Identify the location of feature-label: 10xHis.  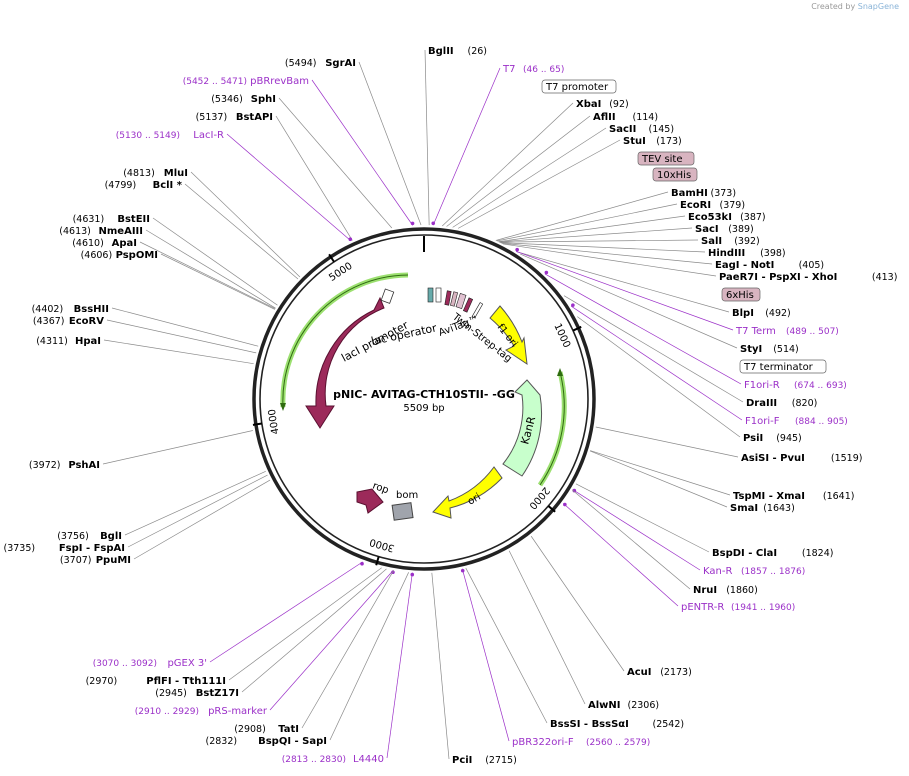
(674, 175).